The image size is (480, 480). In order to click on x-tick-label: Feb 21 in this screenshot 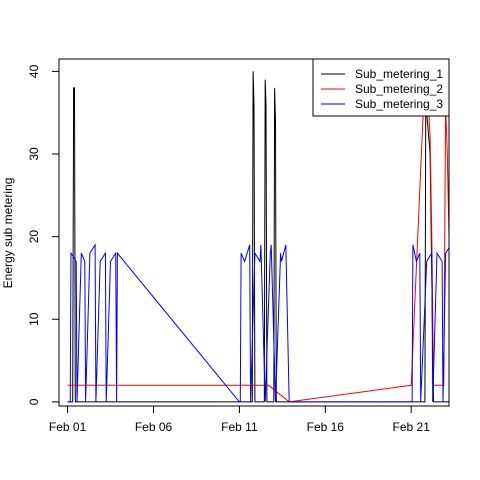, I will do `click(412, 427)`.